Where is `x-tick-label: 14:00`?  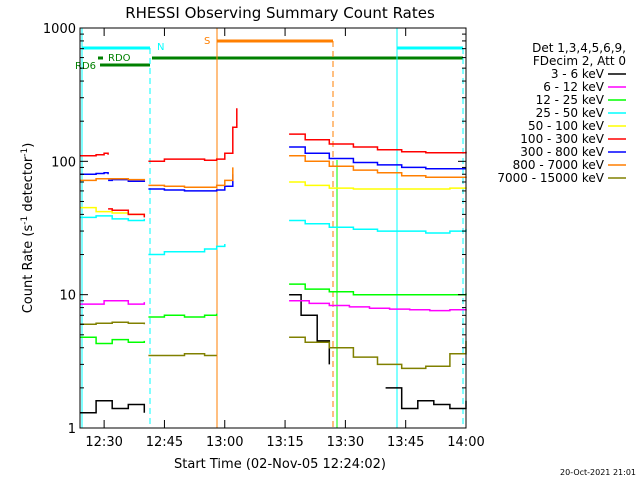 x-tick-label: 14:00 is located at coordinates (465, 442).